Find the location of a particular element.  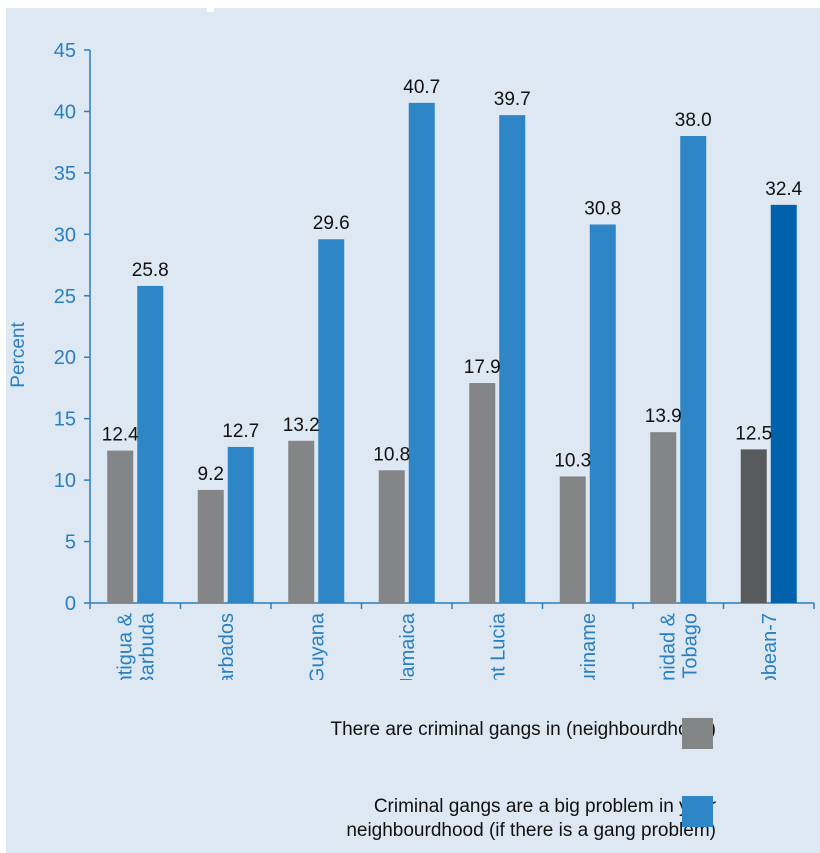

legend-label-big-problem-line1: Criminal gangs are a big problem in your is located at coordinates (544, 806).